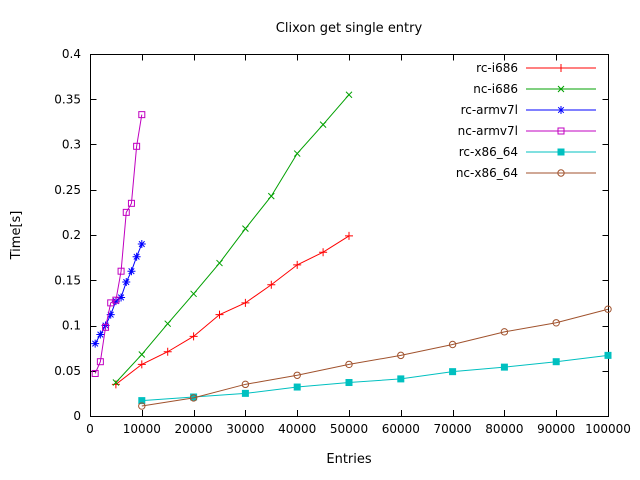 This screenshot has width=640, height=480. I want to click on y-tick-label: 0, so click(77, 416).